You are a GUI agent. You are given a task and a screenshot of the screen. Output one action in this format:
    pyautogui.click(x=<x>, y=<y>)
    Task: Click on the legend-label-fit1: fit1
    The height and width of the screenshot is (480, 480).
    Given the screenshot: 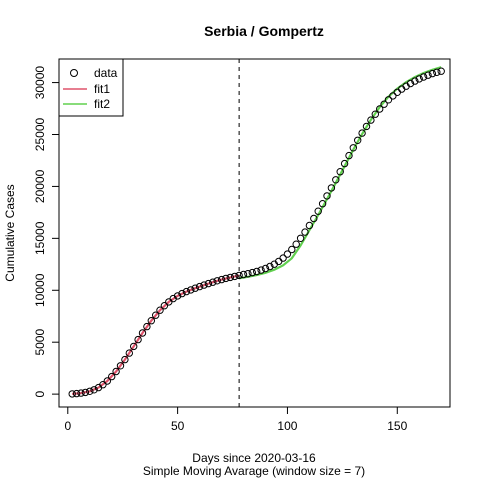 What is the action you would take?
    pyautogui.click(x=102, y=89)
    